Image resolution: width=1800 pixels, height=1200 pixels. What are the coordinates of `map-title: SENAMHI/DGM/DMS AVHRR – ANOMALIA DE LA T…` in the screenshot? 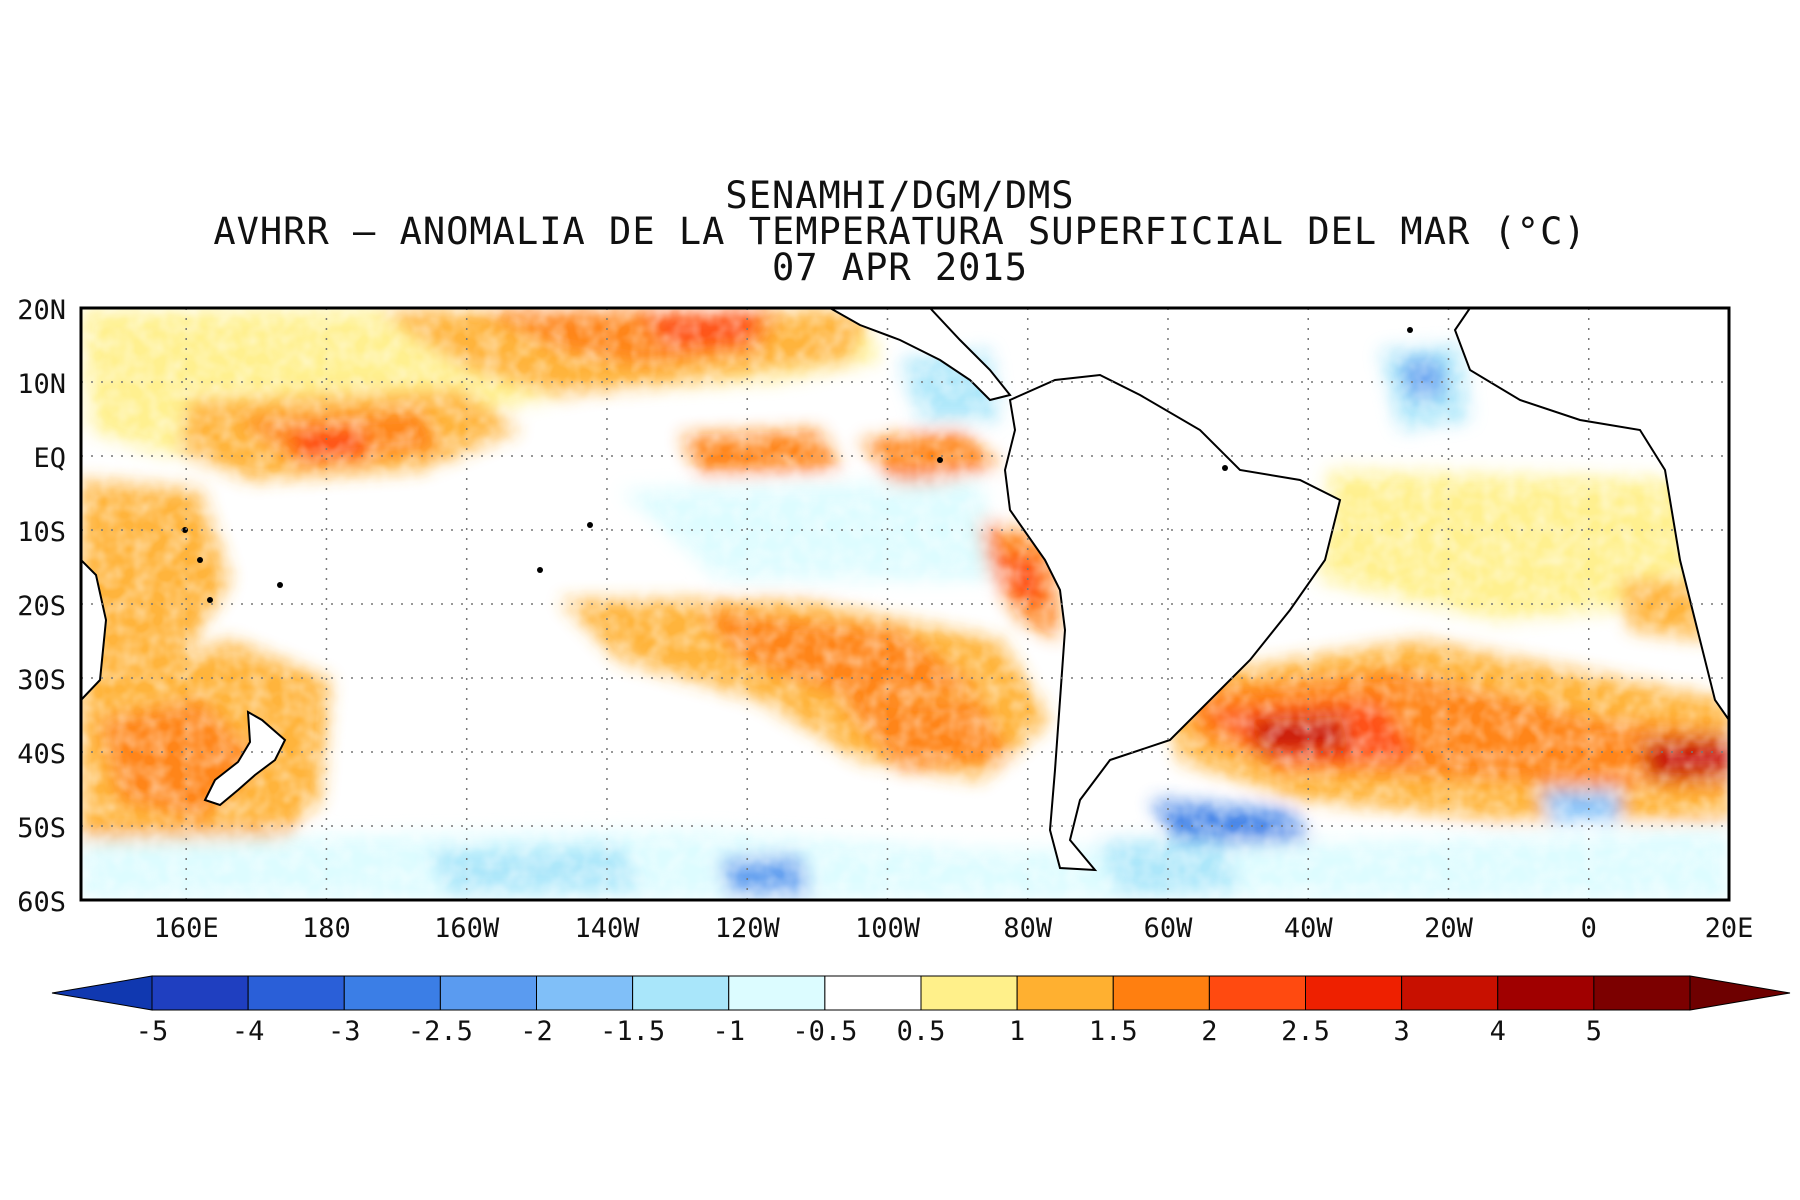 It's located at (900, 231).